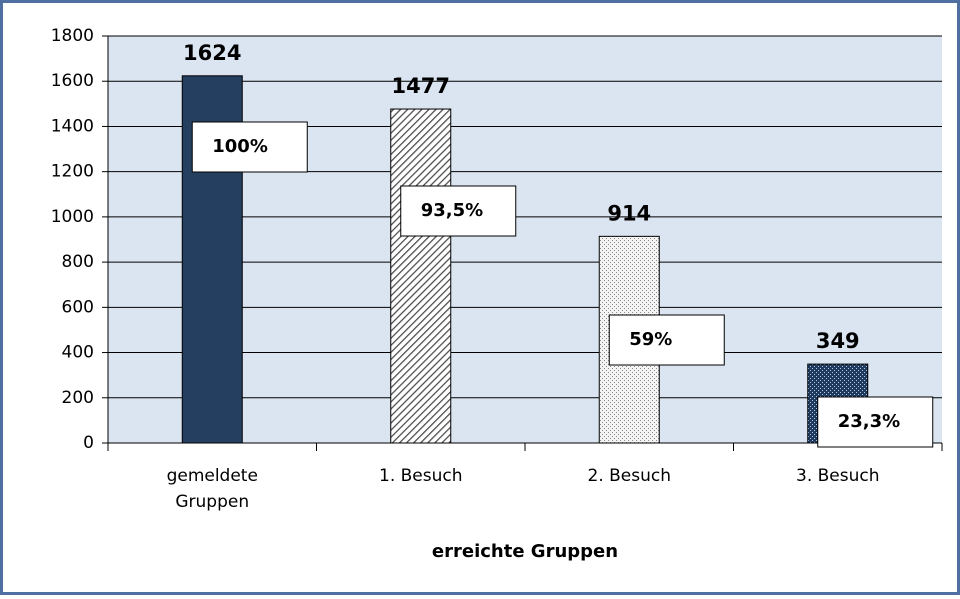 The height and width of the screenshot is (599, 960). What do you see at coordinates (78, 262) in the screenshot?
I see `y-tick-label: 800` at bounding box center [78, 262].